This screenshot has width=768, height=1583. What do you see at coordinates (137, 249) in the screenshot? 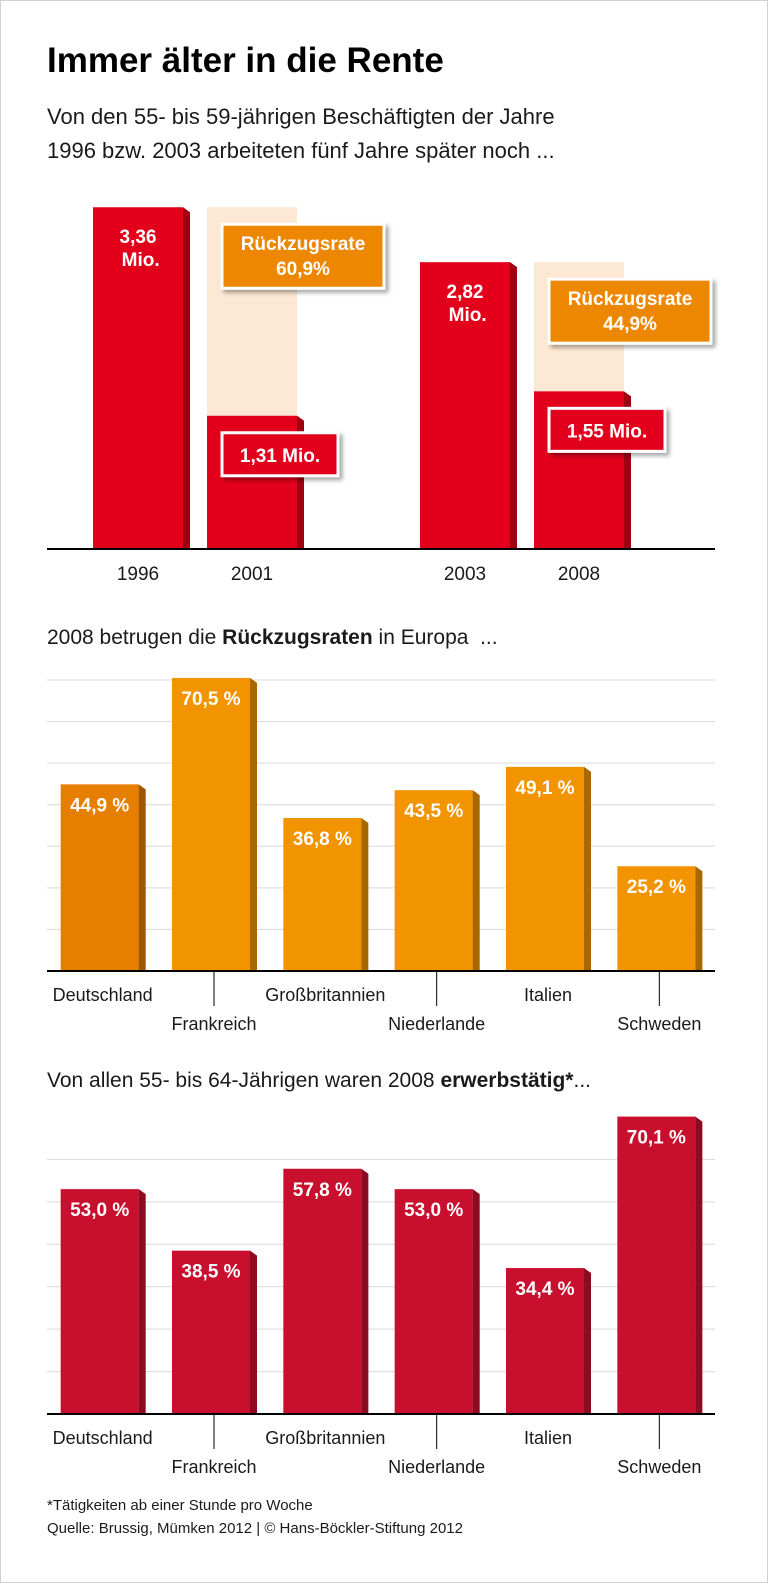
I see `value-label: 3,36 Mio.` at bounding box center [137, 249].